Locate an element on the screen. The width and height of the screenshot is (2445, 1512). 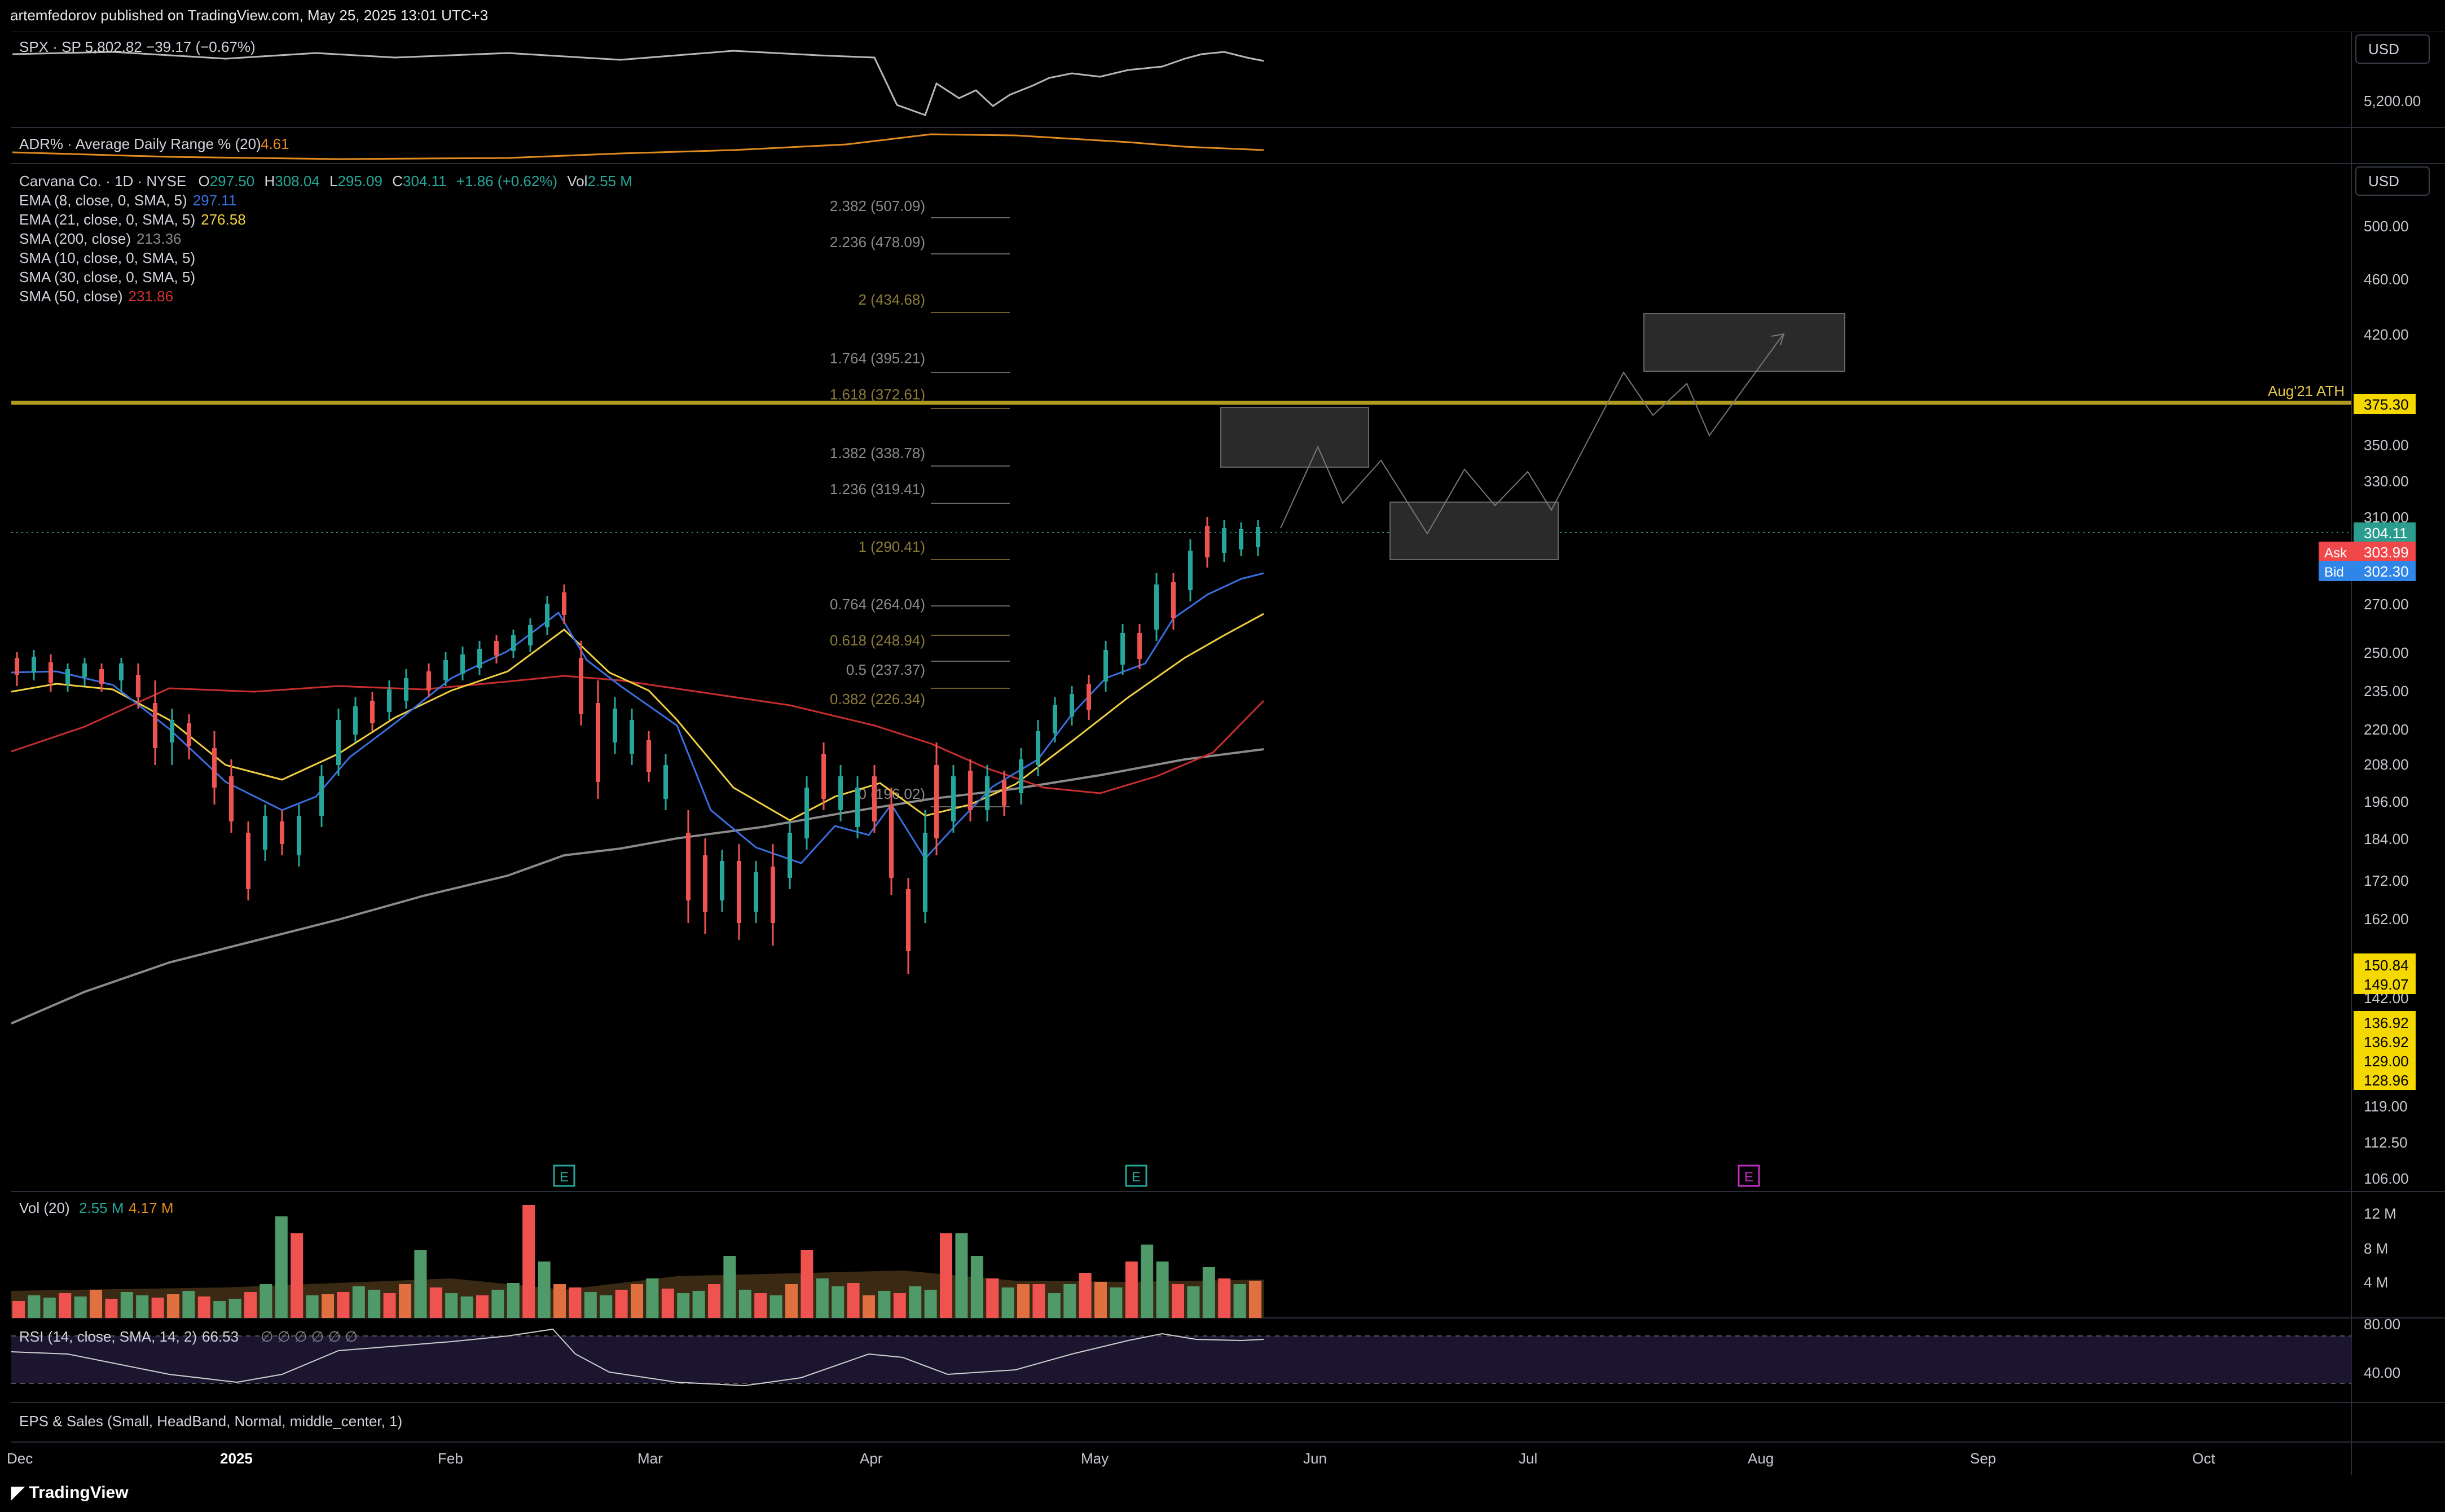
indicator-value: 231.86 is located at coordinates (151, 297).